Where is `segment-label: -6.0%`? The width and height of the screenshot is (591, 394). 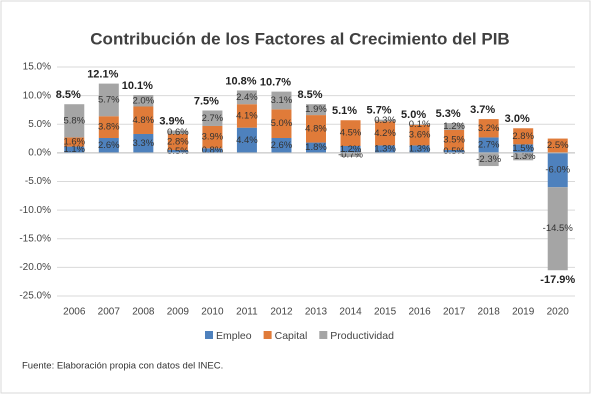 segment-label: -6.0% is located at coordinates (557, 170).